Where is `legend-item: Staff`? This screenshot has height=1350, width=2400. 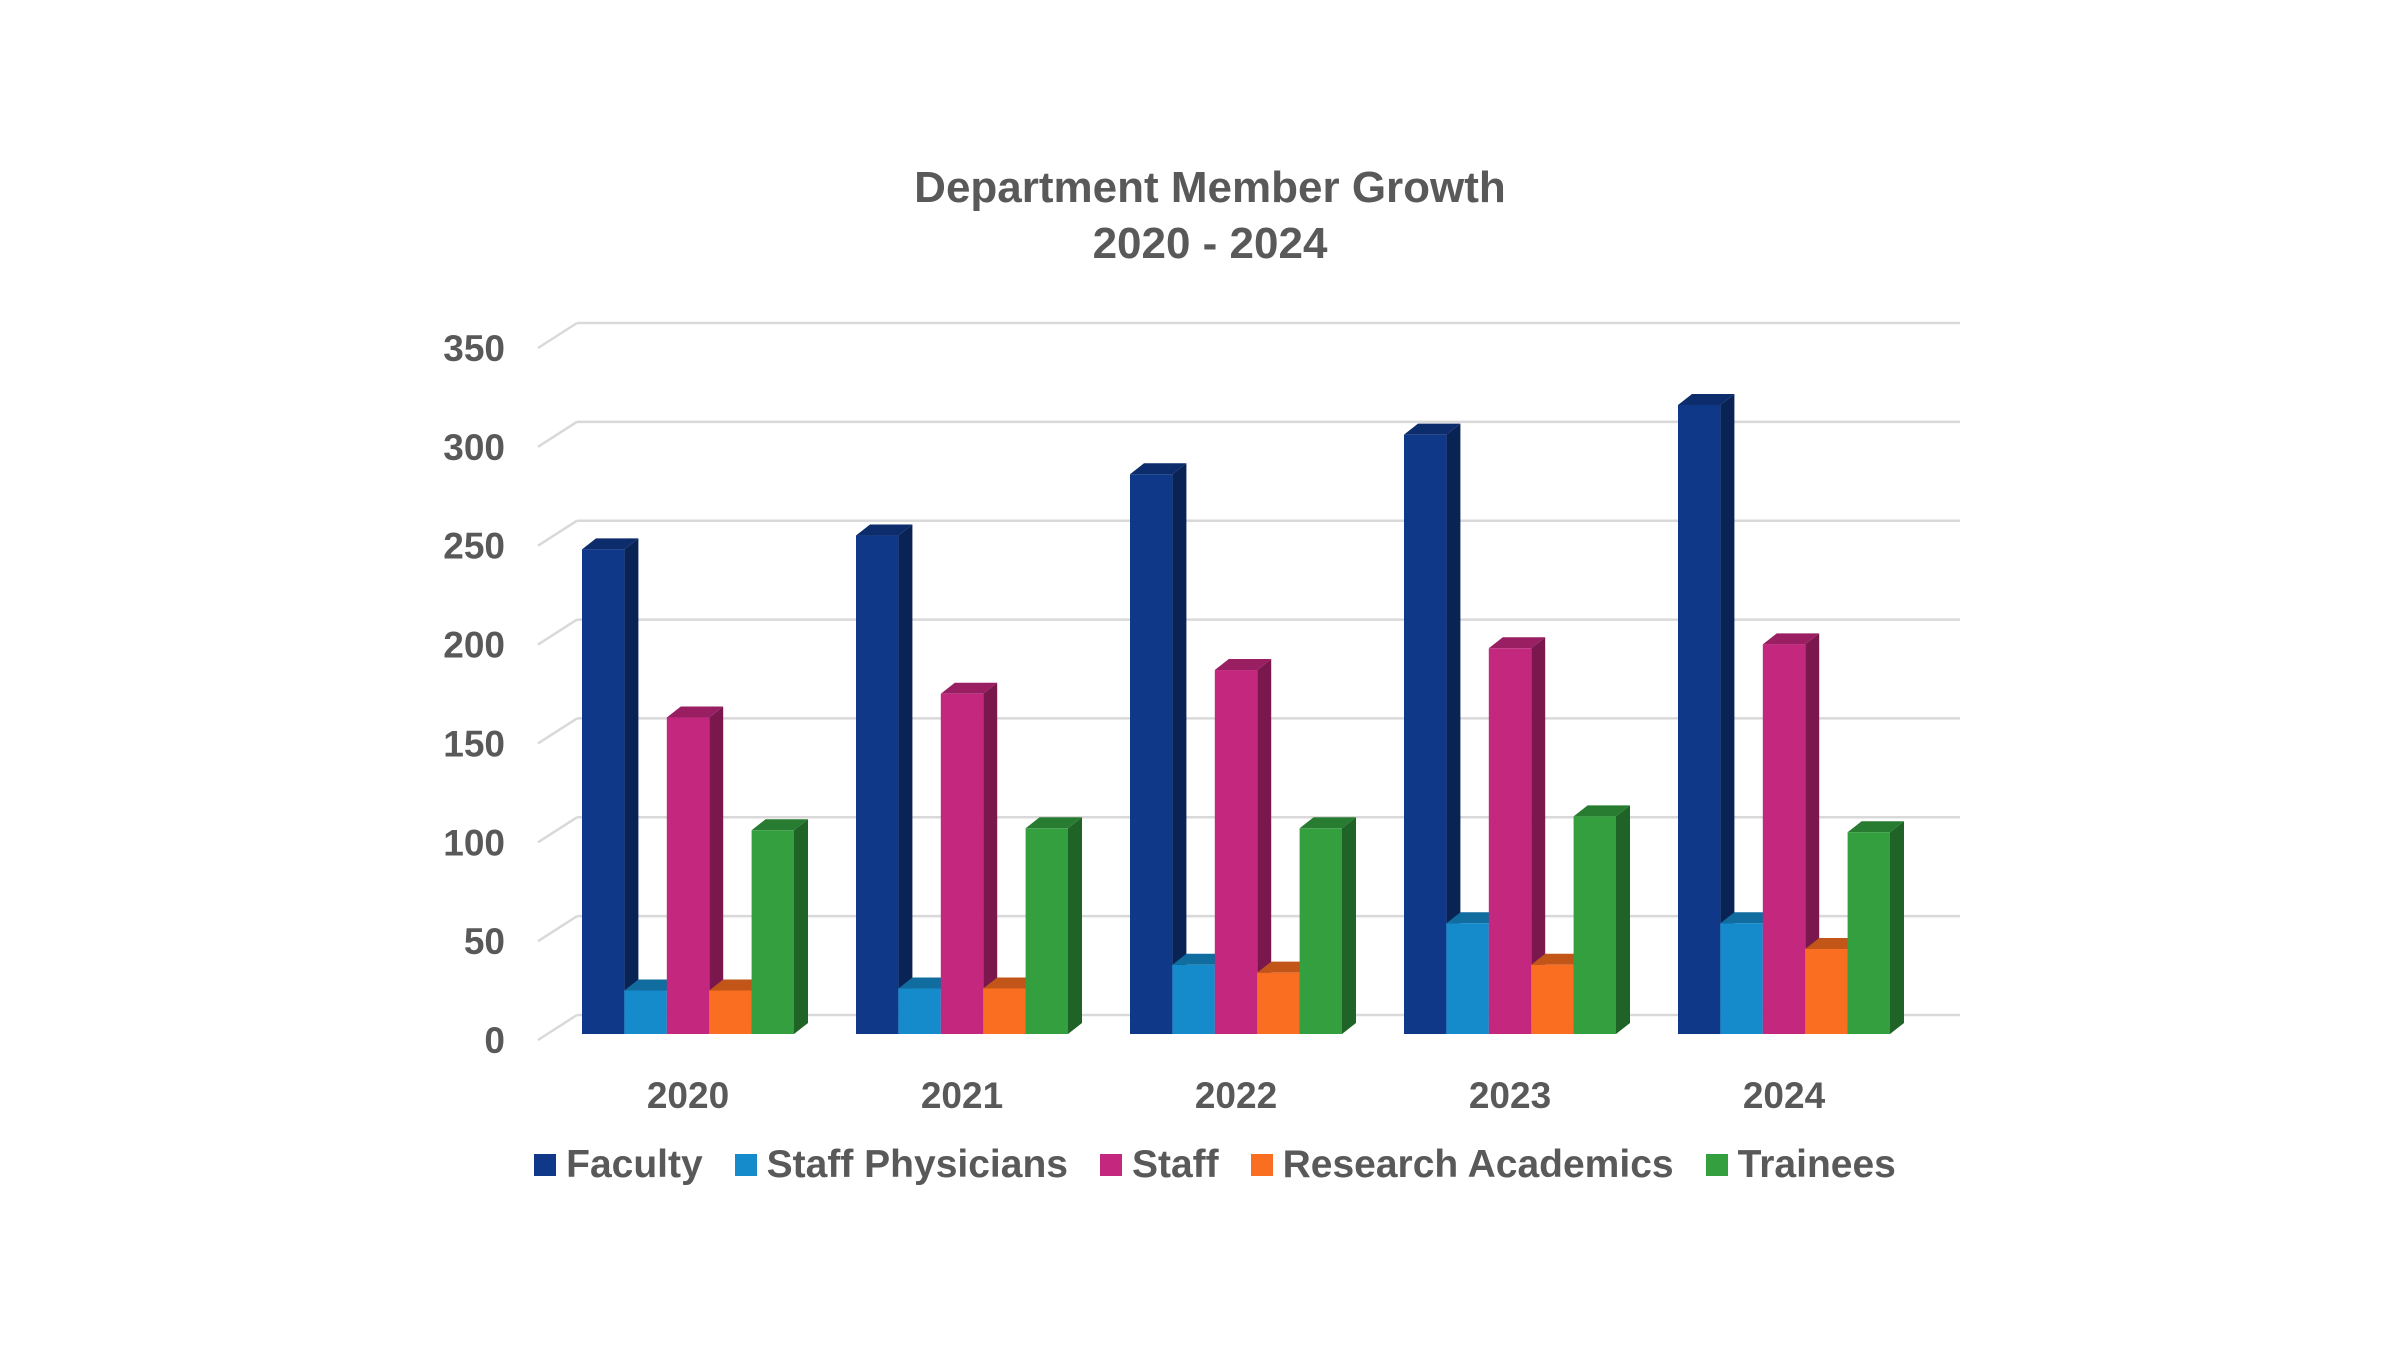 legend-item: Staff is located at coordinates (1159, 1165).